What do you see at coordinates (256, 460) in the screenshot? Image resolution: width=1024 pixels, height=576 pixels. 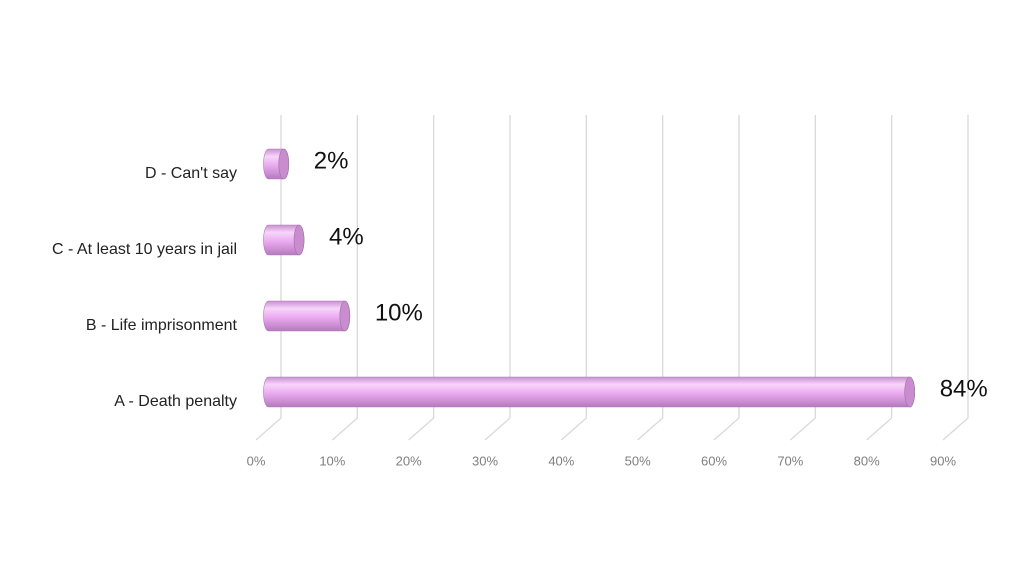 I see `x-tick-label: 0%` at bounding box center [256, 460].